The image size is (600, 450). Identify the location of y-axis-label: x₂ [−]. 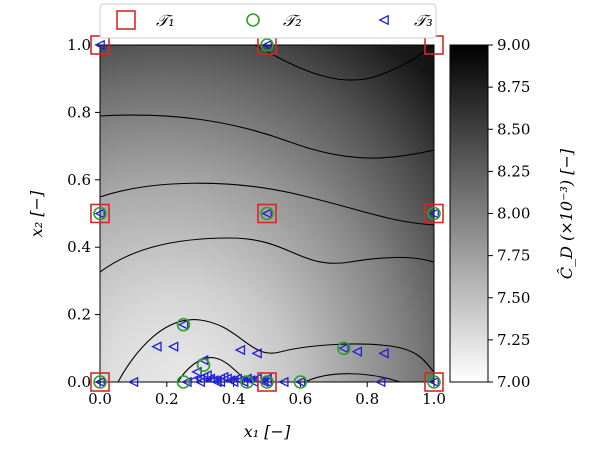
(36, 213).